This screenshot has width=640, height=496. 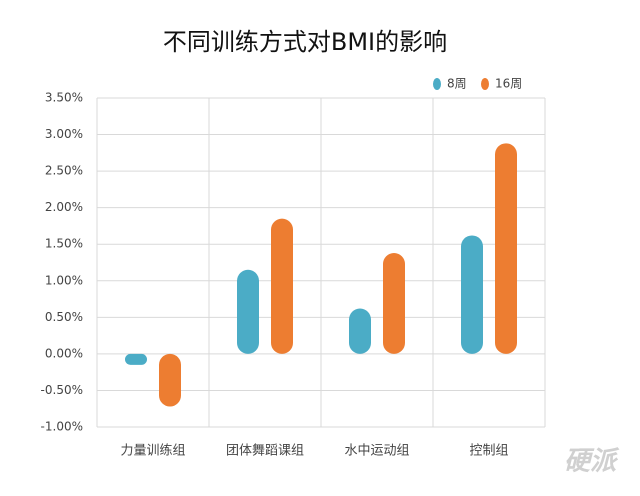 I want to click on x-tick-label: 团体舞蹈课组, so click(x=265, y=451).